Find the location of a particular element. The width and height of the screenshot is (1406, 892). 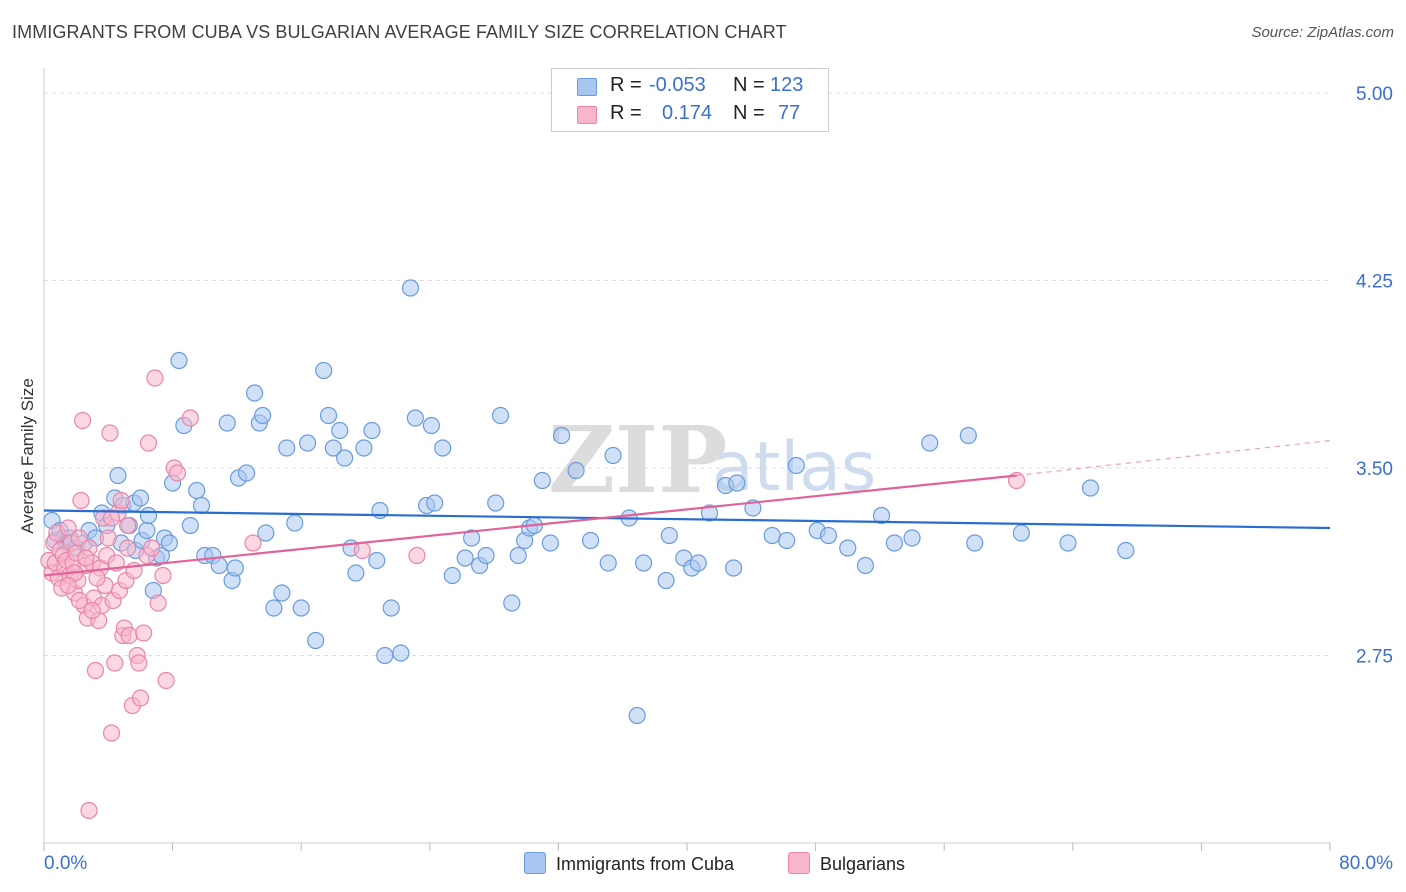

legend-label-bulgarians: Bulgarians is located at coordinates (863, 864).